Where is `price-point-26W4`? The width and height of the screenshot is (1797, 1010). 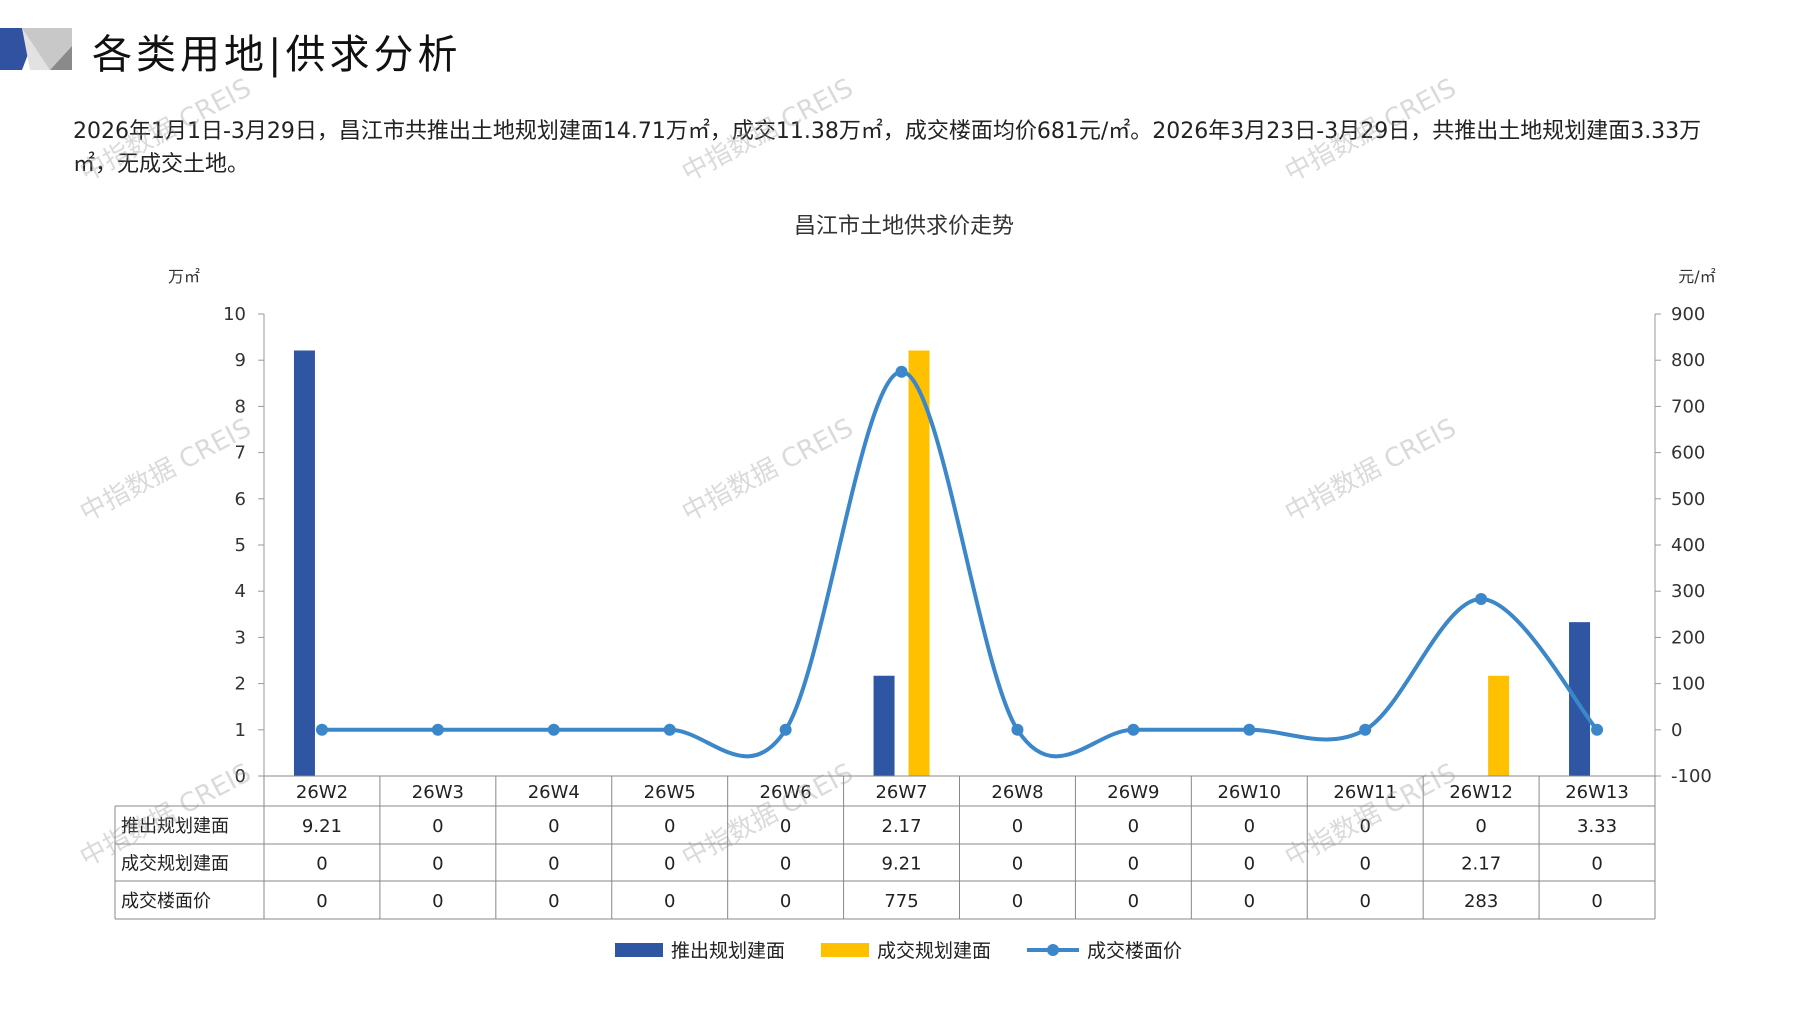
price-point-26W4 is located at coordinates (553, 729).